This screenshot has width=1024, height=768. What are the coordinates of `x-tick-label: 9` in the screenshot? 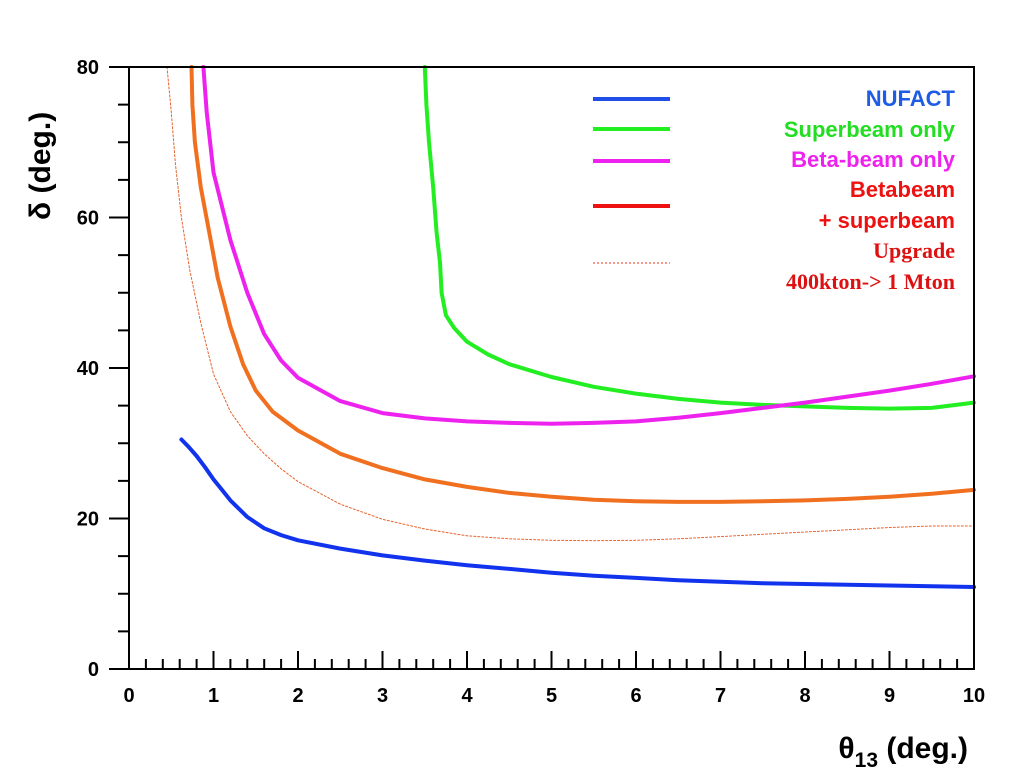 It's located at (889, 696).